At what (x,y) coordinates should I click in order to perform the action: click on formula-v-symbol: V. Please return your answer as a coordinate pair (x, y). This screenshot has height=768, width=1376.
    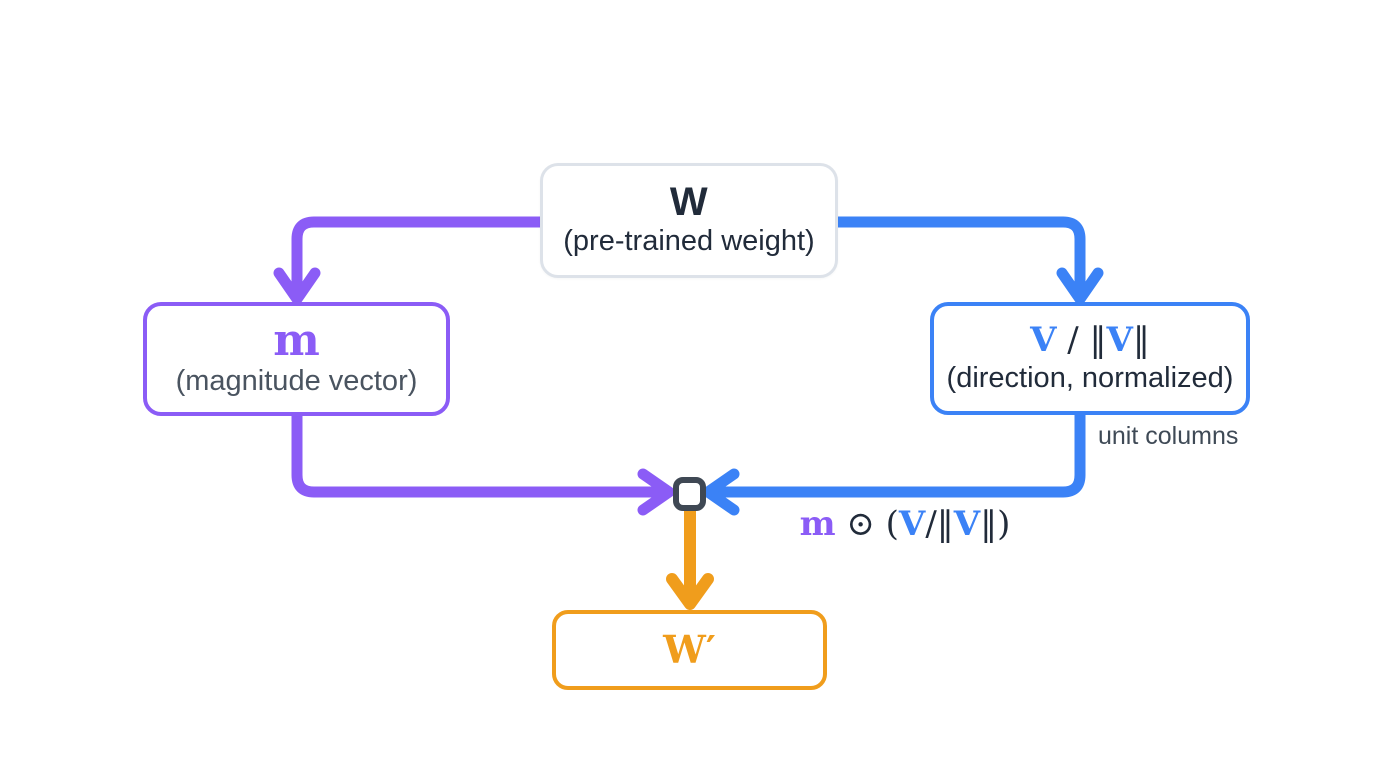
    Looking at the image, I should click on (912, 524).